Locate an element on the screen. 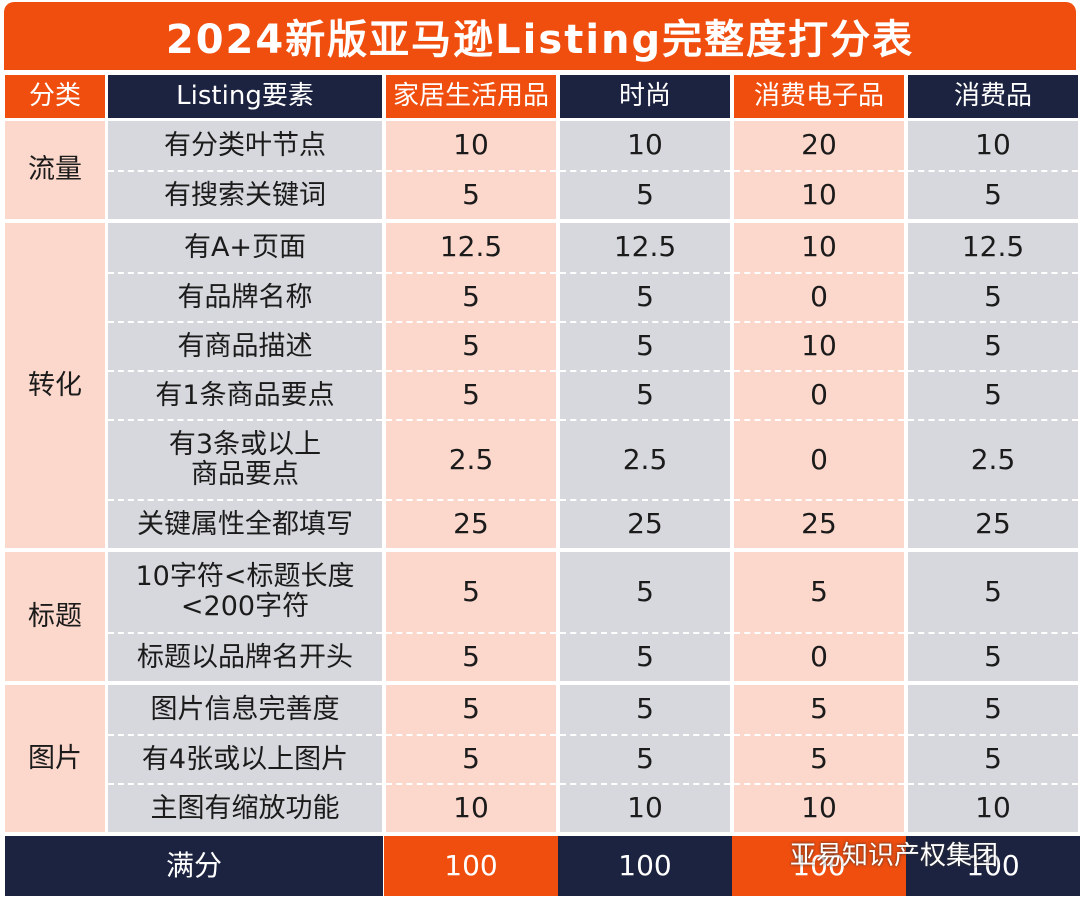  header-cell: Listing要素 is located at coordinates (245, 96).